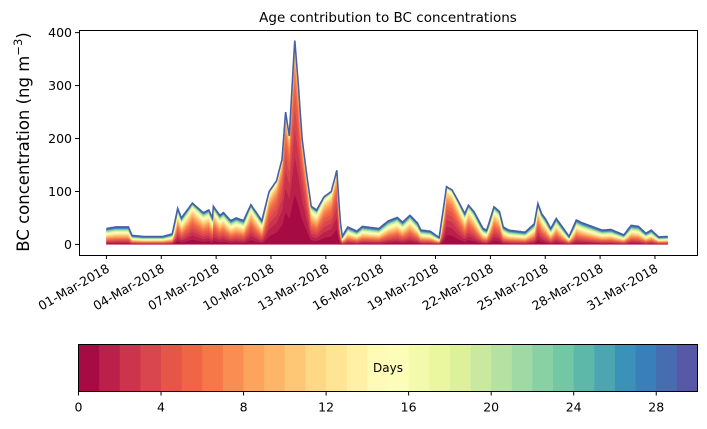 The height and width of the screenshot is (429, 707). What do you see at coordinates (68, 244) in the screenshot?
I see `y-tick-label: 0` at bounding box center [68, 244].